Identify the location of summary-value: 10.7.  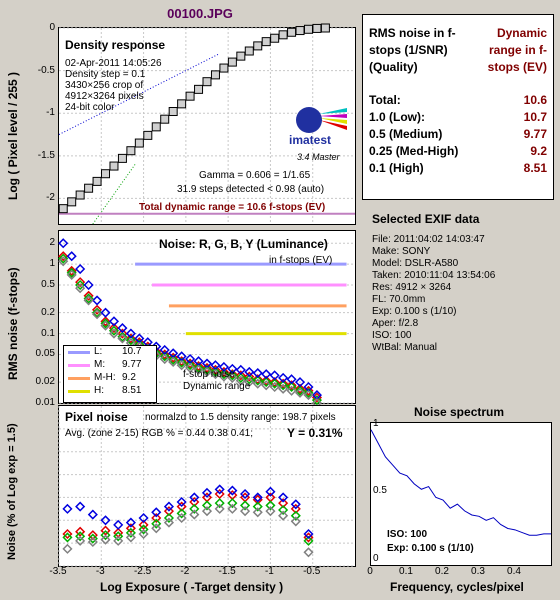
(535, 117).